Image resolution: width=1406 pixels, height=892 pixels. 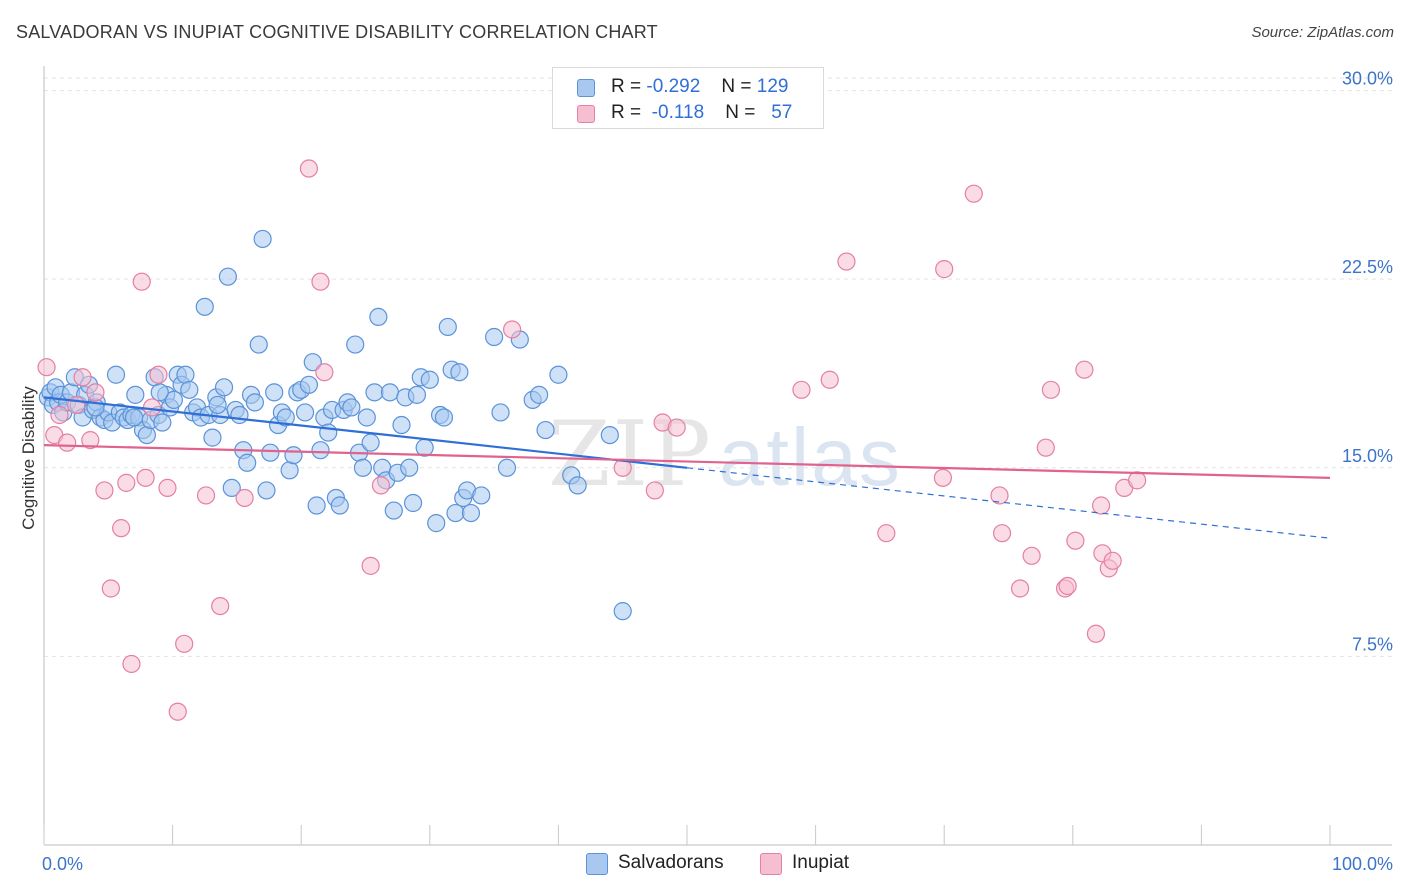 I want to click on watermark-atlas: atlas, so click(x=810, y=457).